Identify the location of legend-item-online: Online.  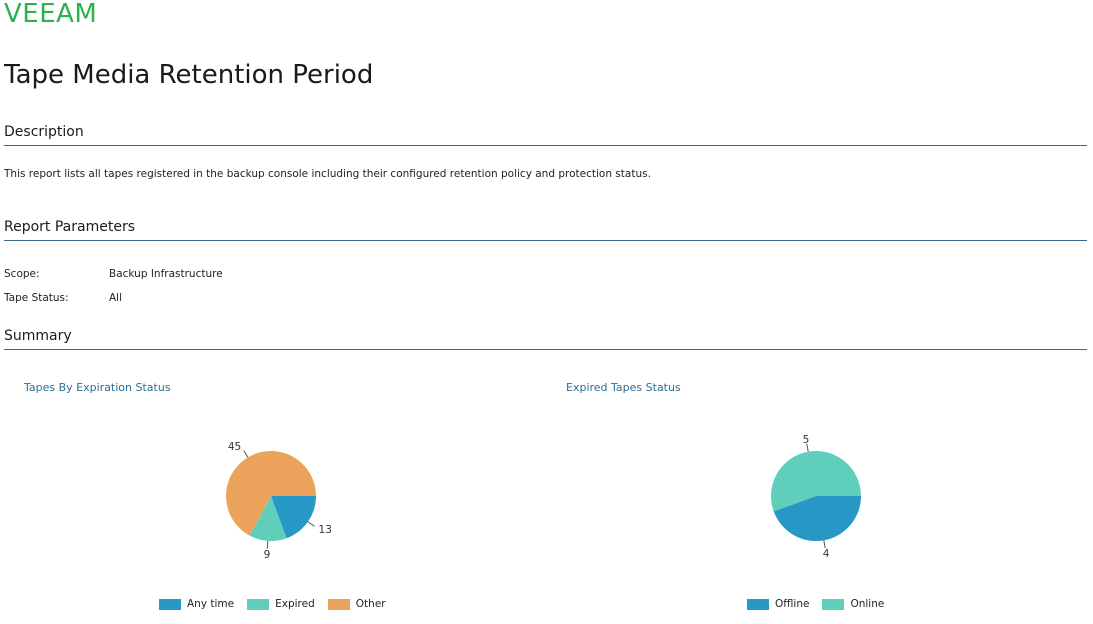
(853, 604).